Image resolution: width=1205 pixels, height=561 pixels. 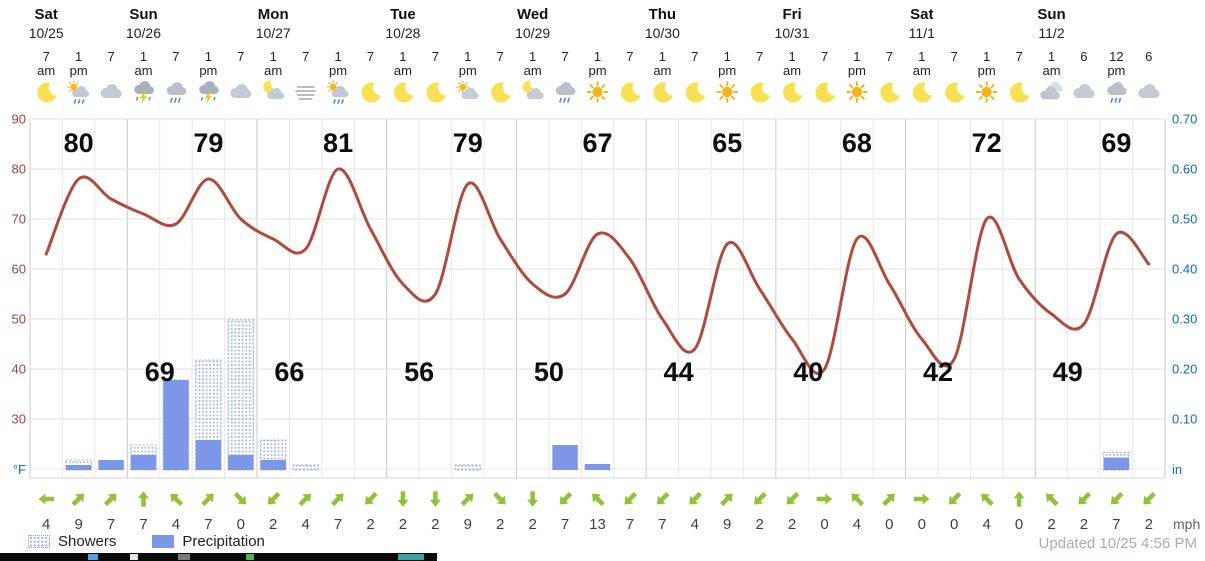 I want to click on day-date: 10/28, so click(x=402, y=33).